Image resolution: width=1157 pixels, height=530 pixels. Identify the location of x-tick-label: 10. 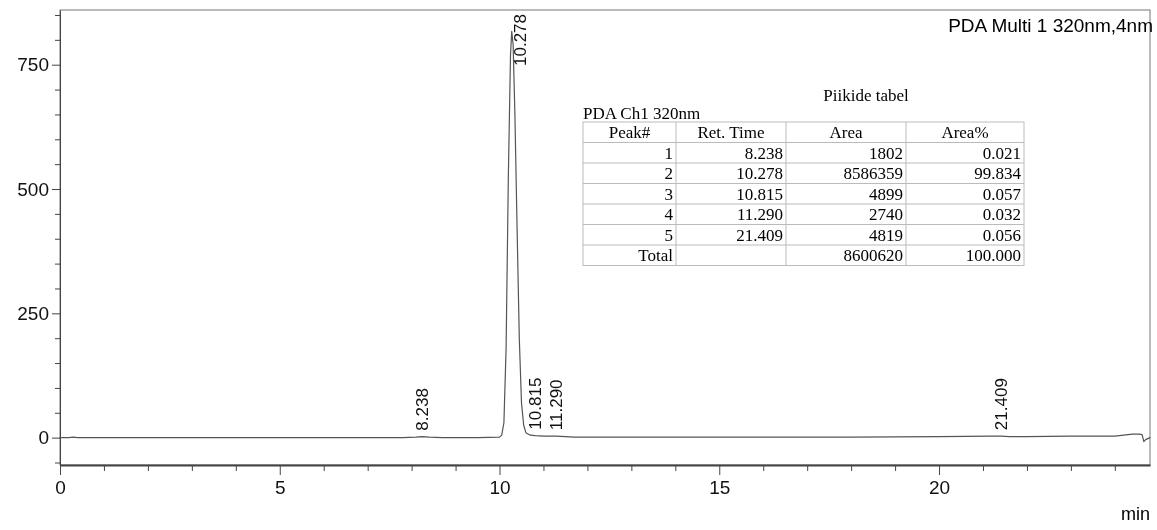
(500, 488).